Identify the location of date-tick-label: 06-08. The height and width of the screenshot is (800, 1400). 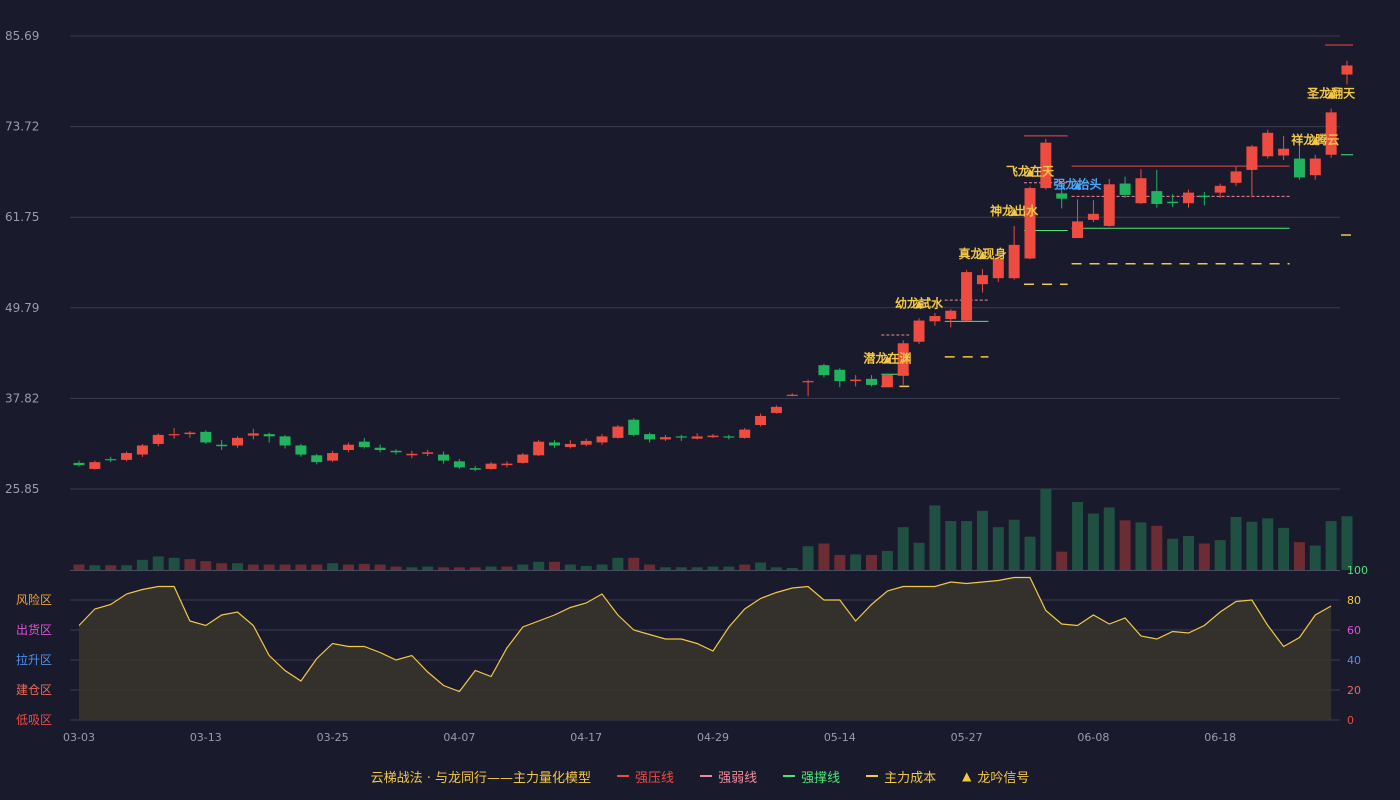
(1093, 737).